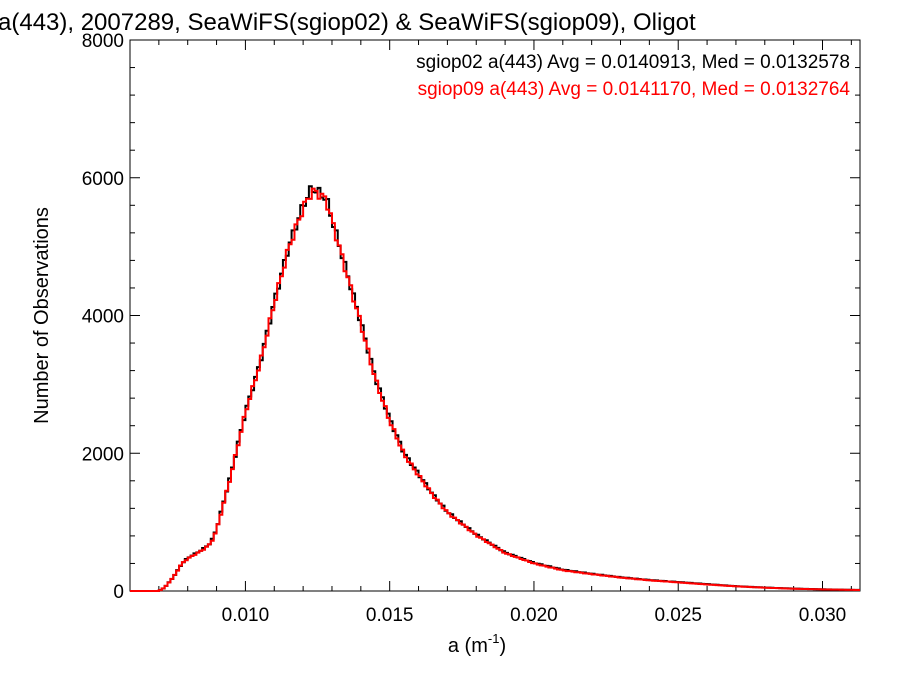 This screenshot has height=675, width=900. I want to click on x-axis-label: a (m-1), so click(477, 644).